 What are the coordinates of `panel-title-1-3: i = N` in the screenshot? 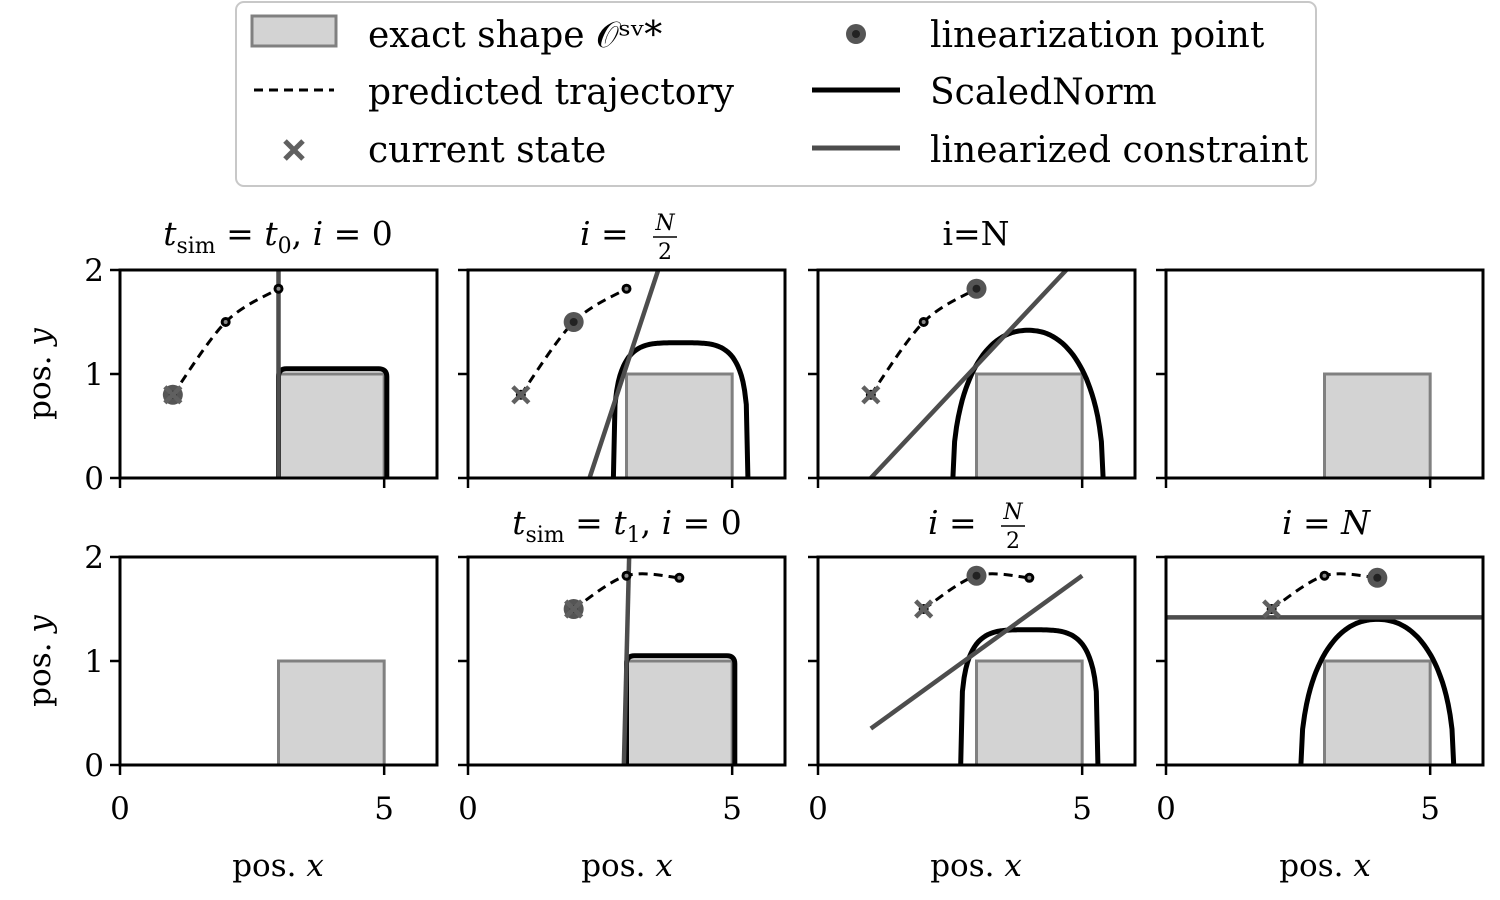 It's located at (1326, 522).